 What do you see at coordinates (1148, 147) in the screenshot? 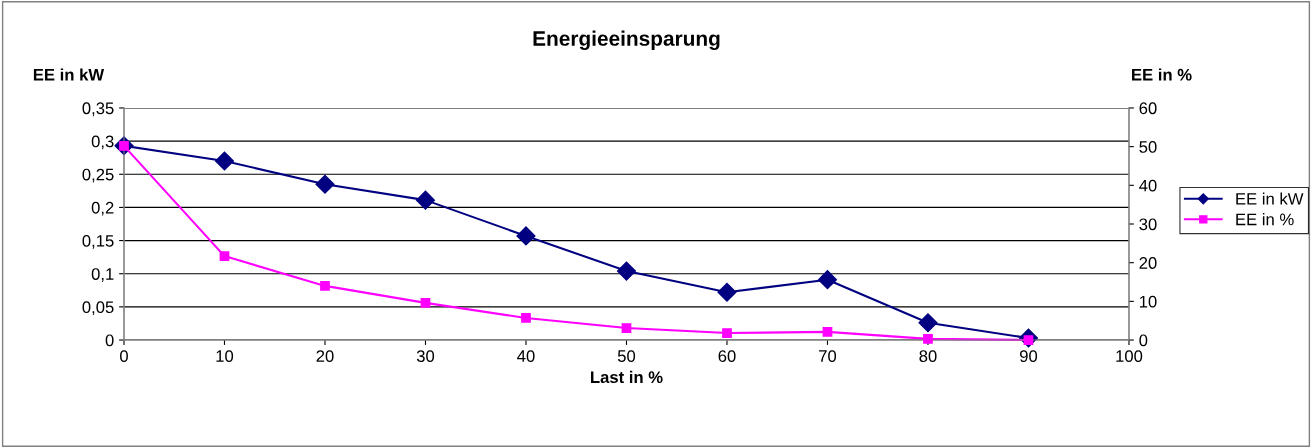
I see `y2-tick-label: 50` at bounding box center [1148, 147].